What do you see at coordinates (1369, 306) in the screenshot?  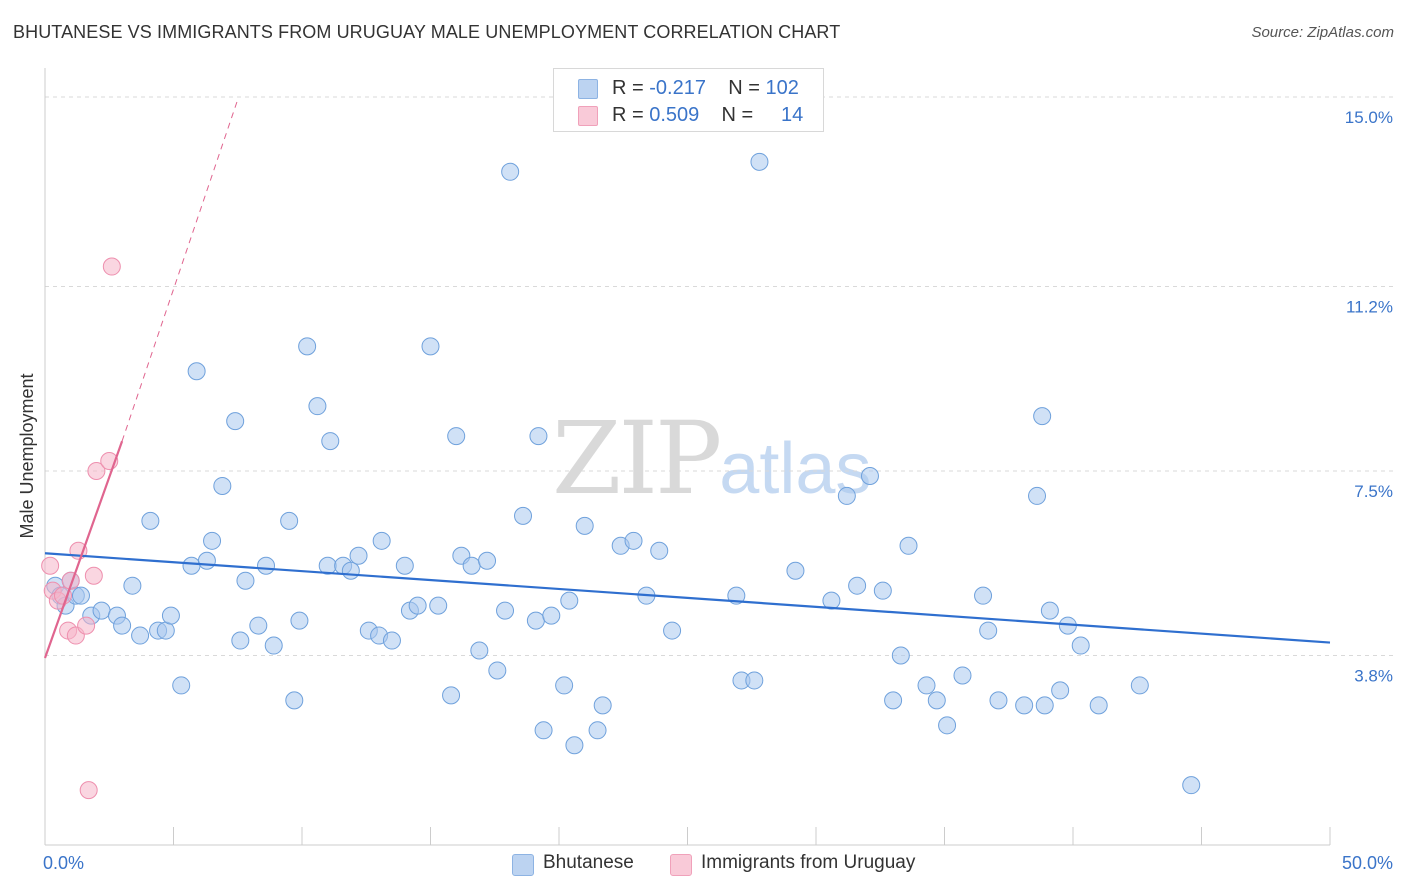 I see `y-tick-label: 11.2%` at bounding box center [1369, 306].